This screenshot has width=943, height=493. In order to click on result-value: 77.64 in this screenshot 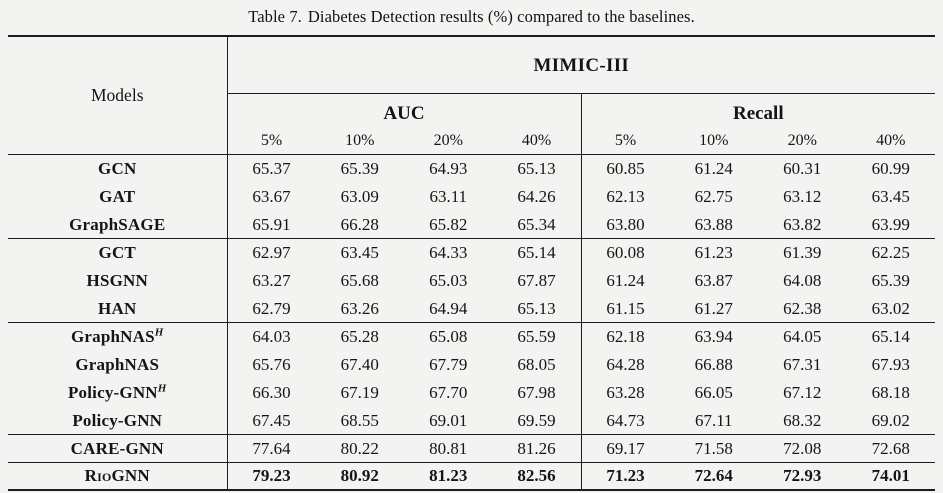, I will do `click(271, 448)`.